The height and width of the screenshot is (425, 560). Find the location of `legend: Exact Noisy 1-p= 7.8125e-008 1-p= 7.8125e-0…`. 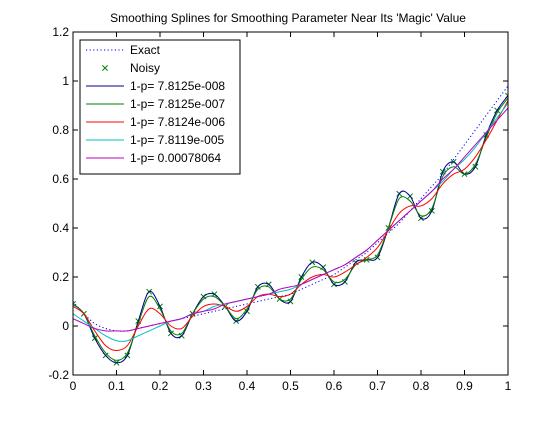

legend: Exact Noisy 1-p= 7.8125e-008 1-p= 7.8125e-0… is located at coordinates (160, 107).